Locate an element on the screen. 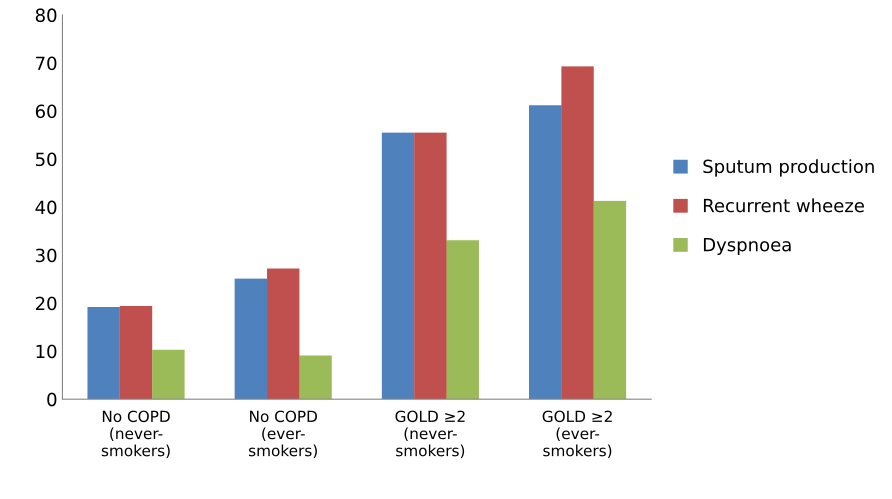  legend-label: Recurrent wheeze is located at coordinates (784, 205).